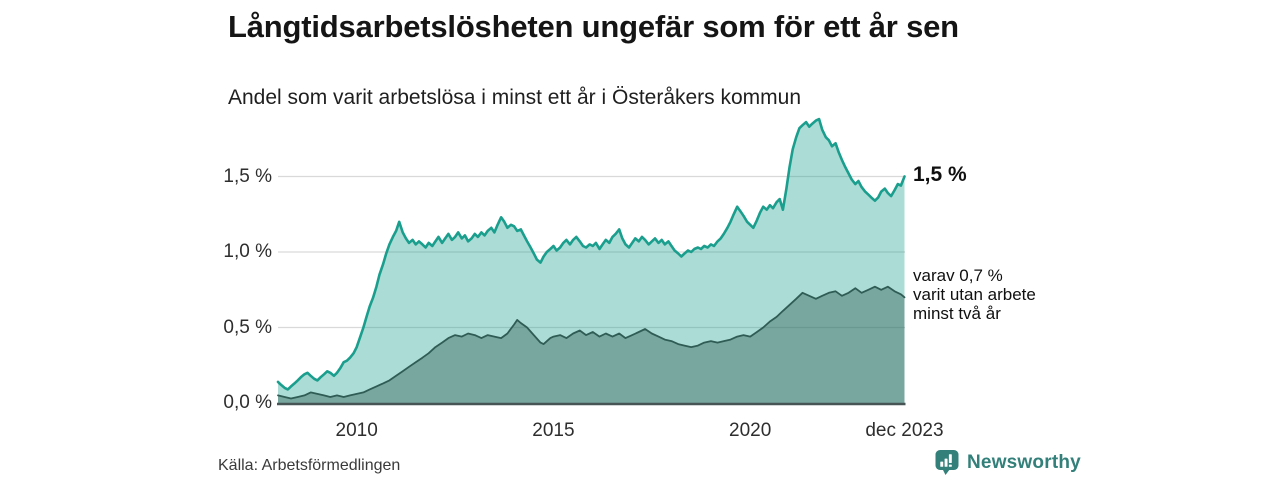 This screenshot has height=480, width=1280. I want to click on x-tick-label: 2010, so click(356, 430).